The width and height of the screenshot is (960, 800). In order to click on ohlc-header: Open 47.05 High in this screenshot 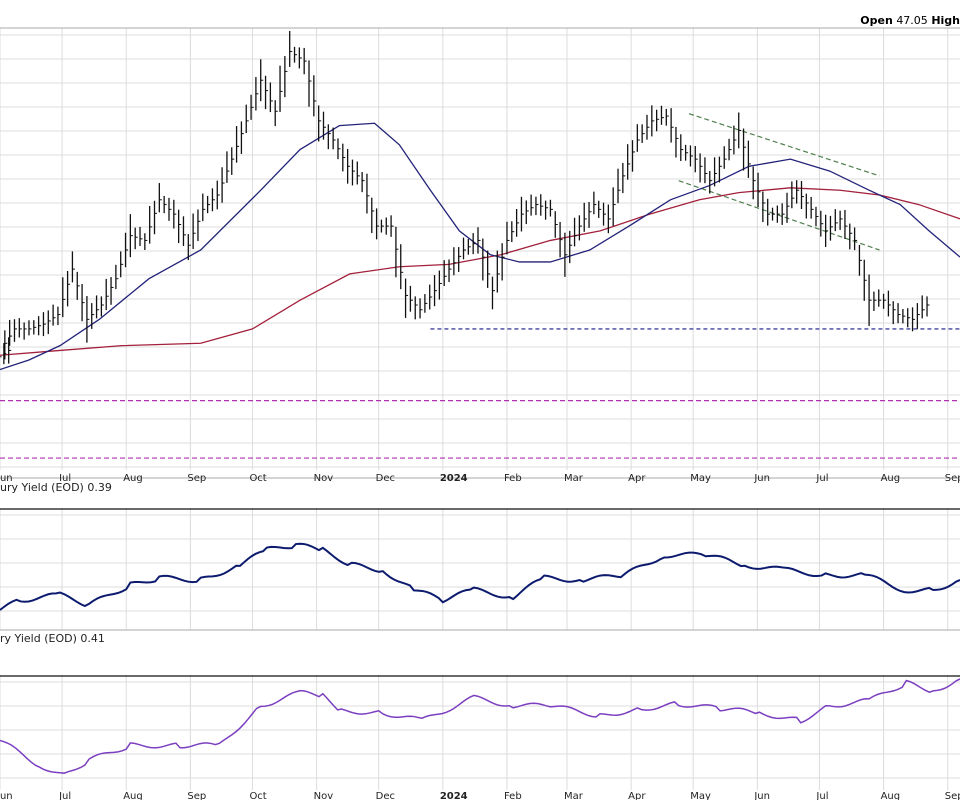, I will do `click(910, 20)`.